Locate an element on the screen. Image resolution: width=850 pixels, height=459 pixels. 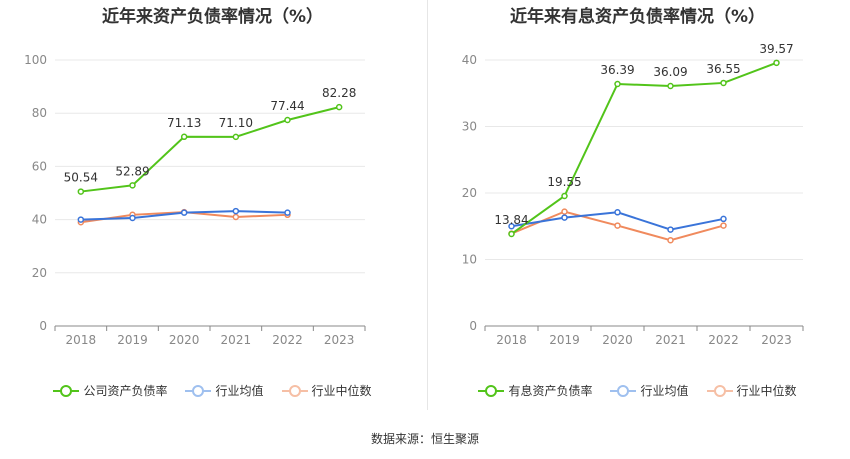
data-label: 82.28 is located at coordinates (339, 93).